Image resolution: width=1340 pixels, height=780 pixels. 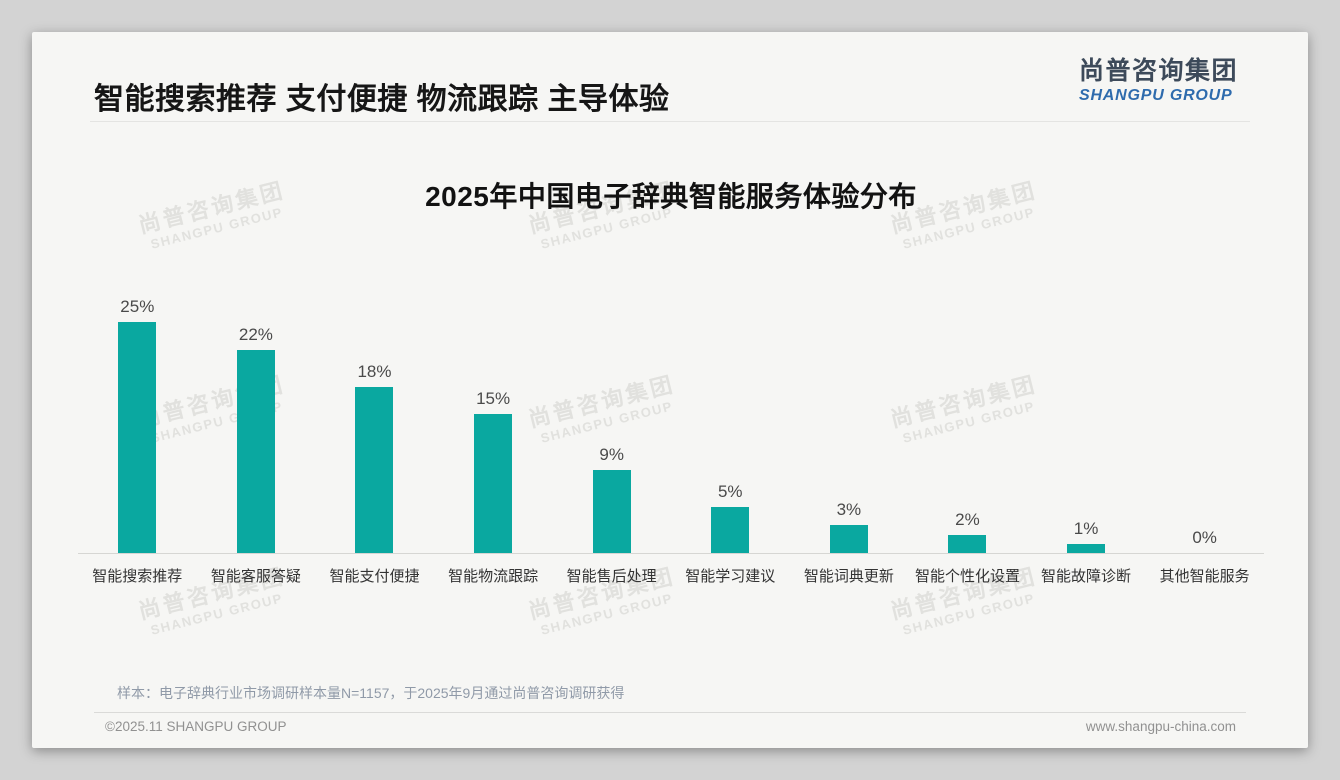 I want to click on company-logo: 尚普咨询集团 SHANGPU GROUP, so click(x=1158, y=81).